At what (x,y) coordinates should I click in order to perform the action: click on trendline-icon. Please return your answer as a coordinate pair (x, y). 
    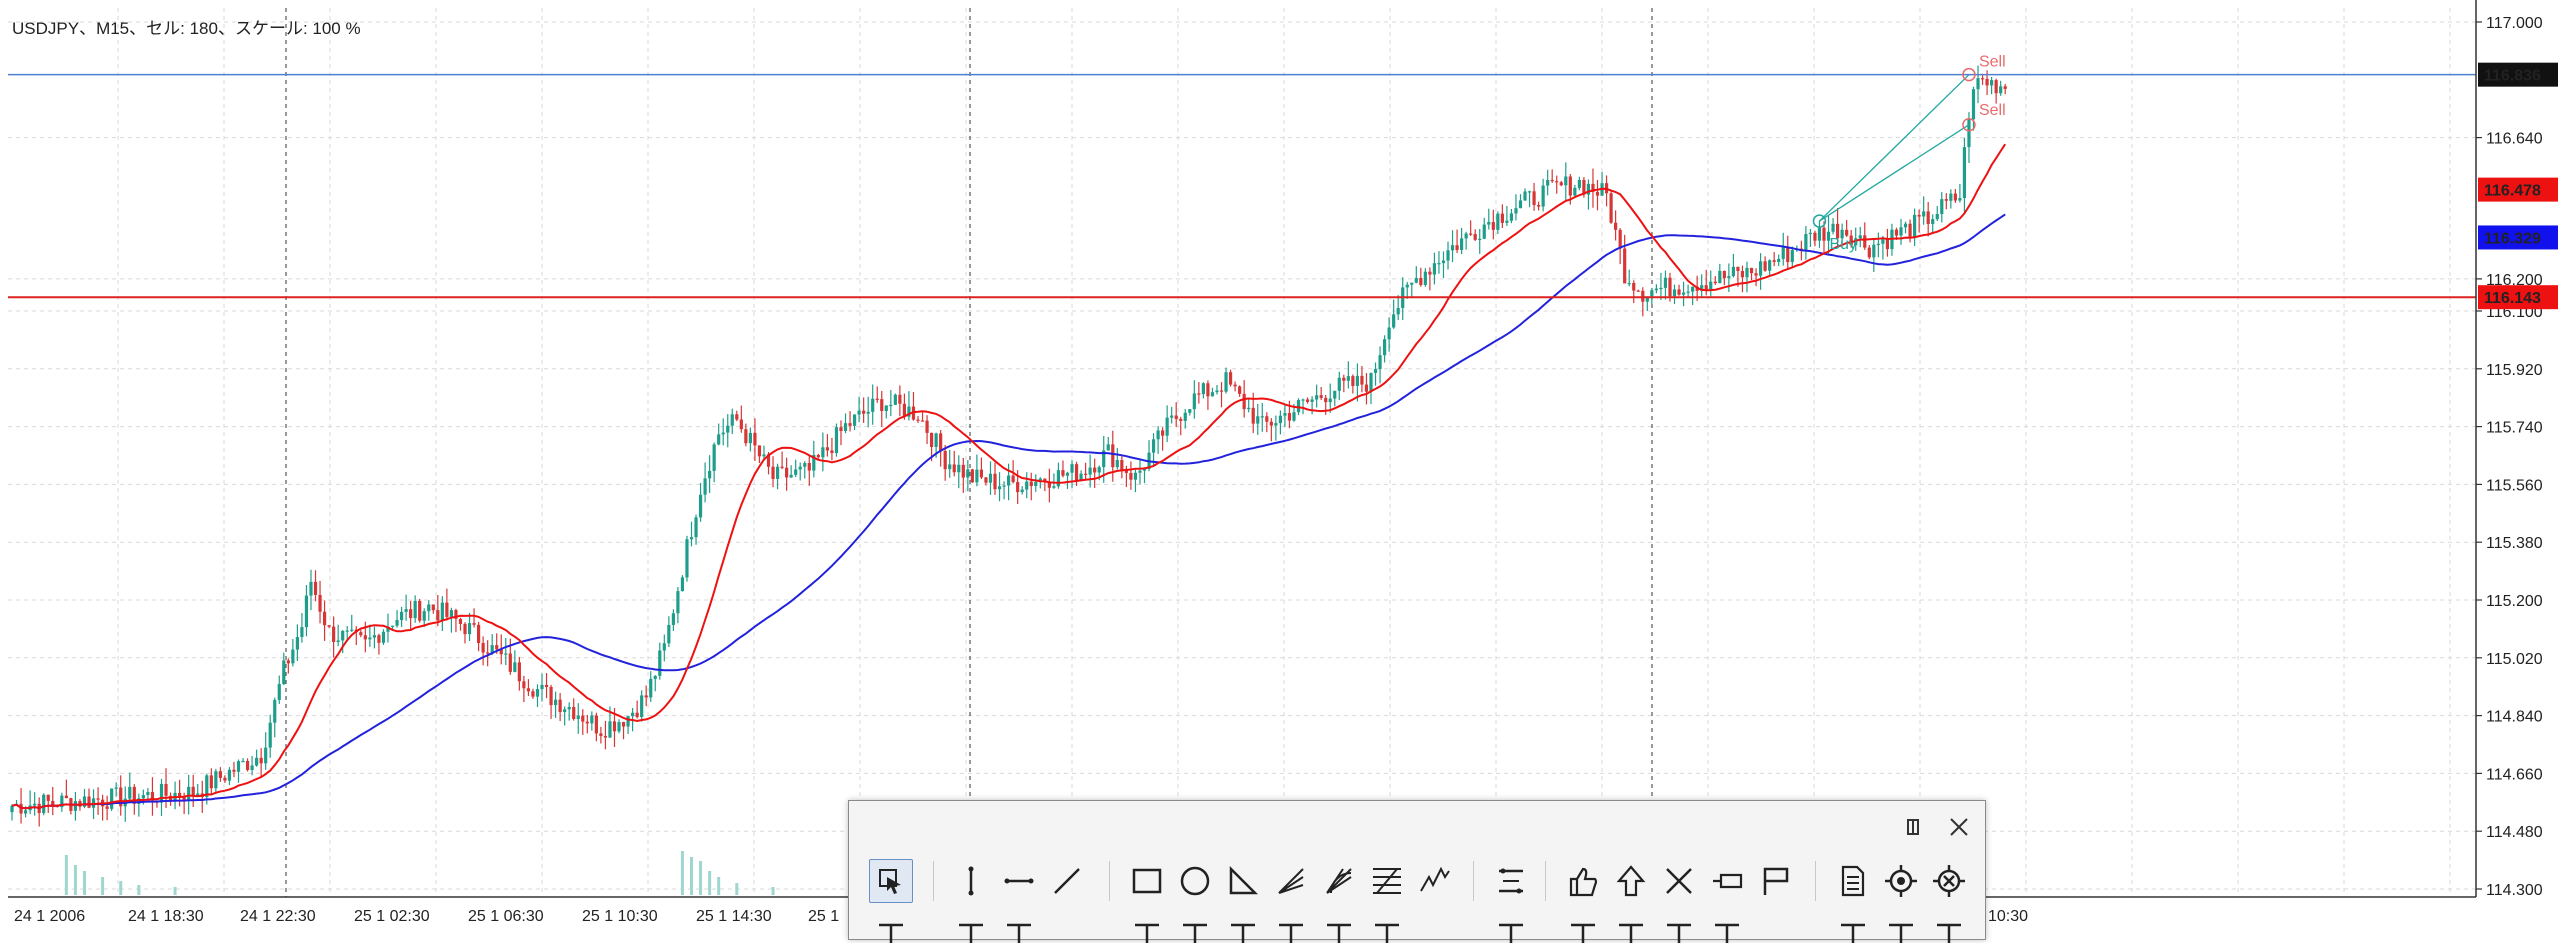
    Looking at the image, I should click on (1067, 881).